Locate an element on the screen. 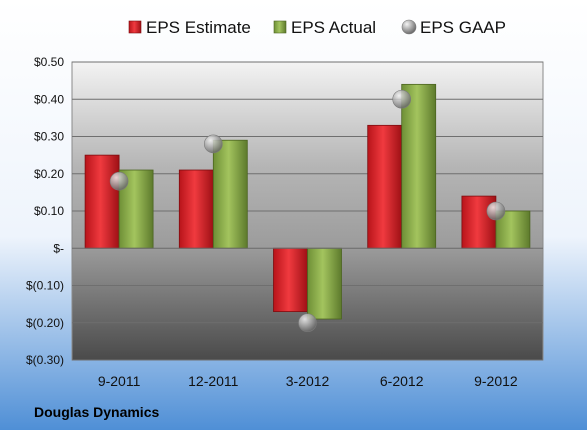  legend: EPS Estimate EPS Actual EPS GAAP is located at coordinates (317, 27).